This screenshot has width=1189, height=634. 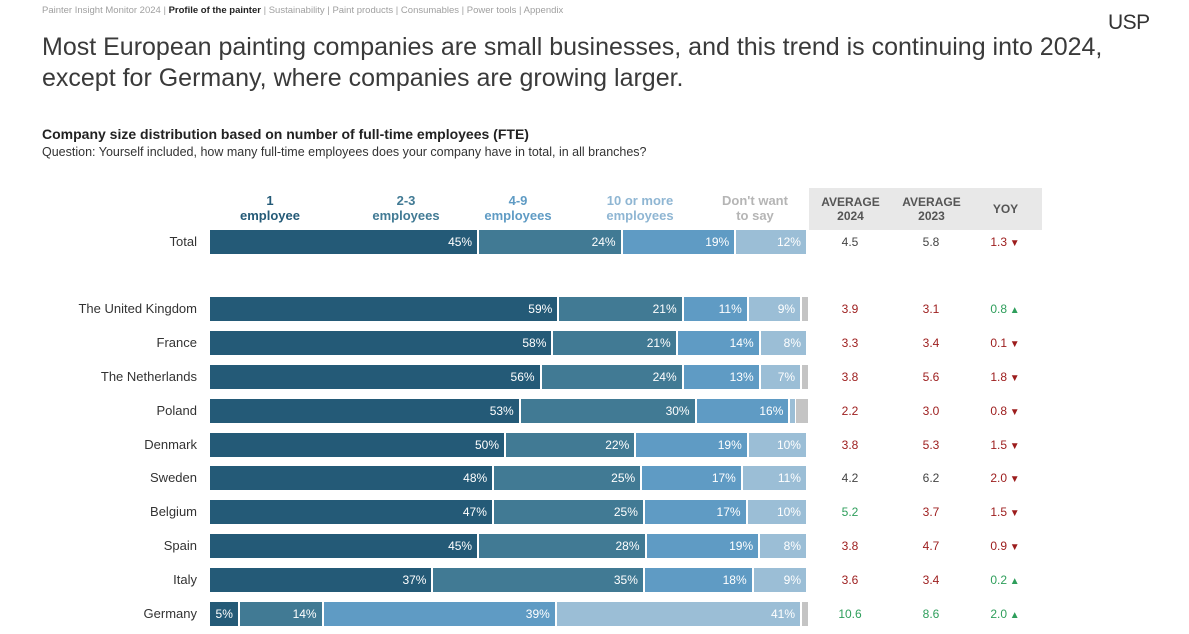 I want to click on breadcrumb-item: Appendix, so click(x=543, y=10).